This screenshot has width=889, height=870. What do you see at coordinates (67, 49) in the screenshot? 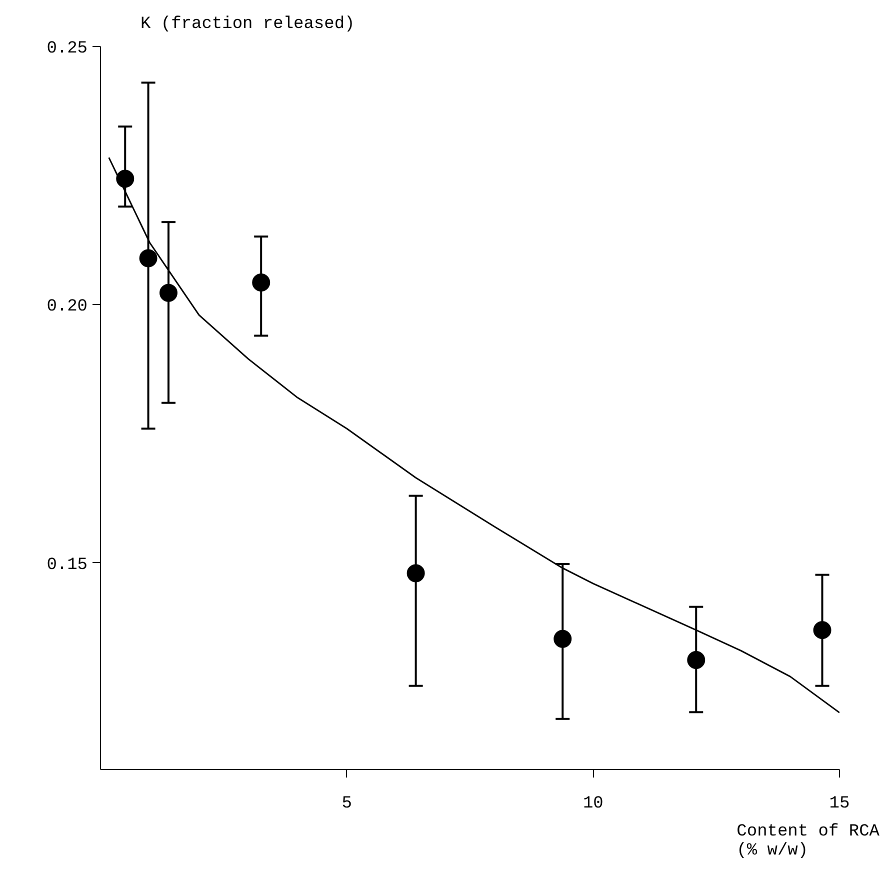
I see `y-tick-label: 0.25` at bounding box center [67, 49].